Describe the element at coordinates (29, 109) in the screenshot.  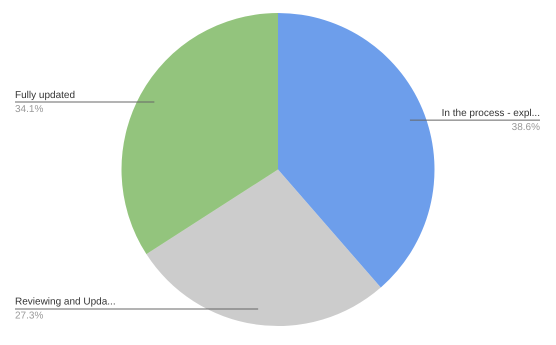
I see `data-label: 34.1%` at that location.